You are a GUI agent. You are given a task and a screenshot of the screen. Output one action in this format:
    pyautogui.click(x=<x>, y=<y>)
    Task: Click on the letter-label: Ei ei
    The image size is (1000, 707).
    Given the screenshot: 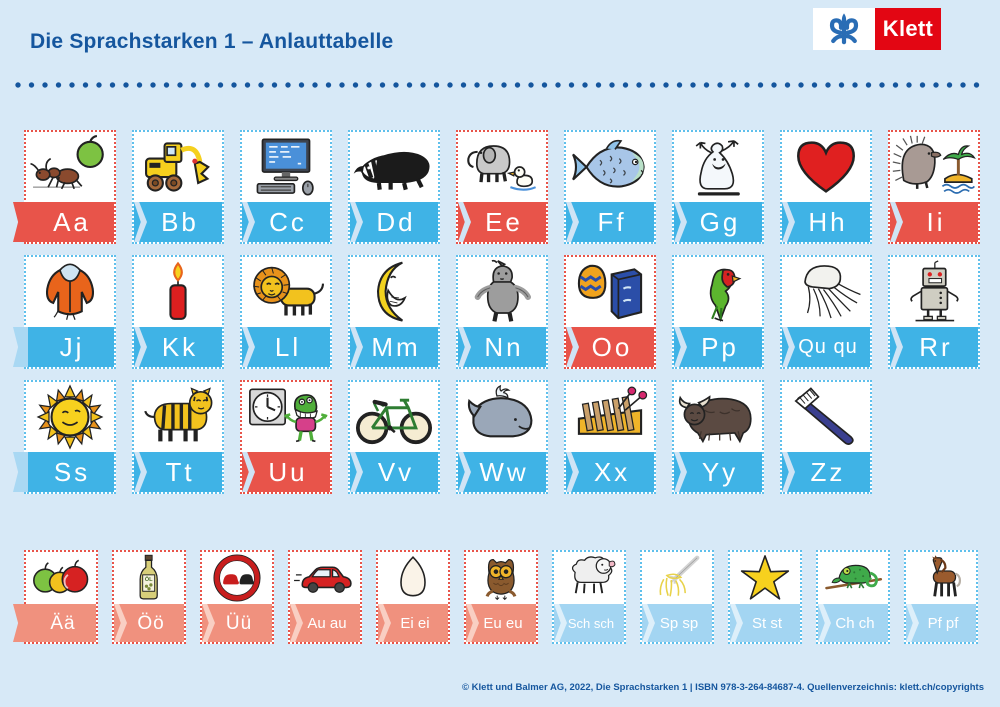 What is the action you would take?
    pyautogui.click(x=415, y=623)
    